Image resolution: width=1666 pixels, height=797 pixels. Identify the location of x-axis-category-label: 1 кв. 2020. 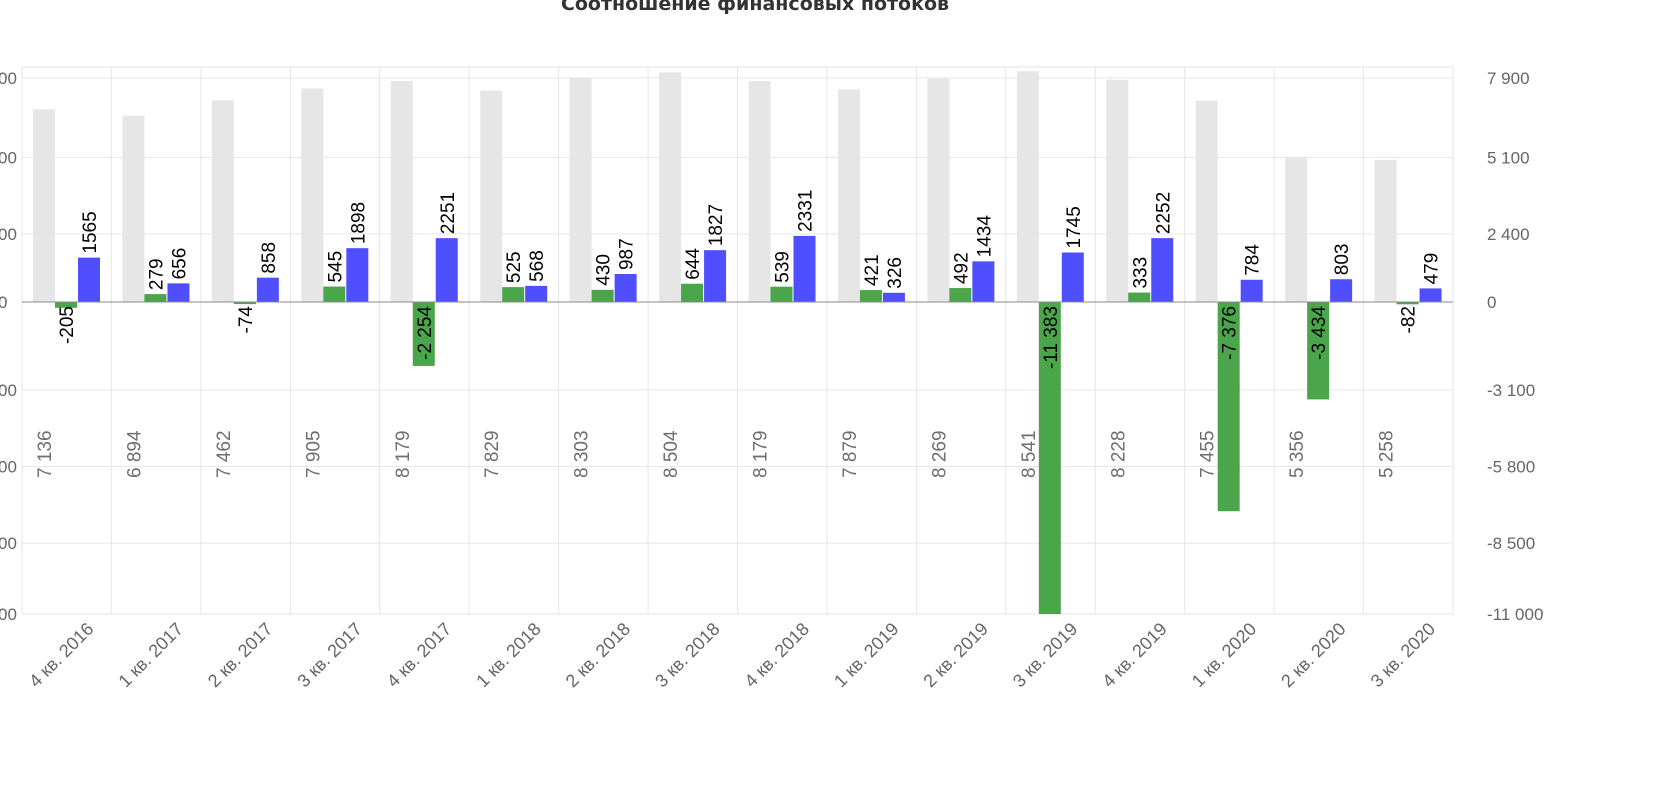
(1224, 655).